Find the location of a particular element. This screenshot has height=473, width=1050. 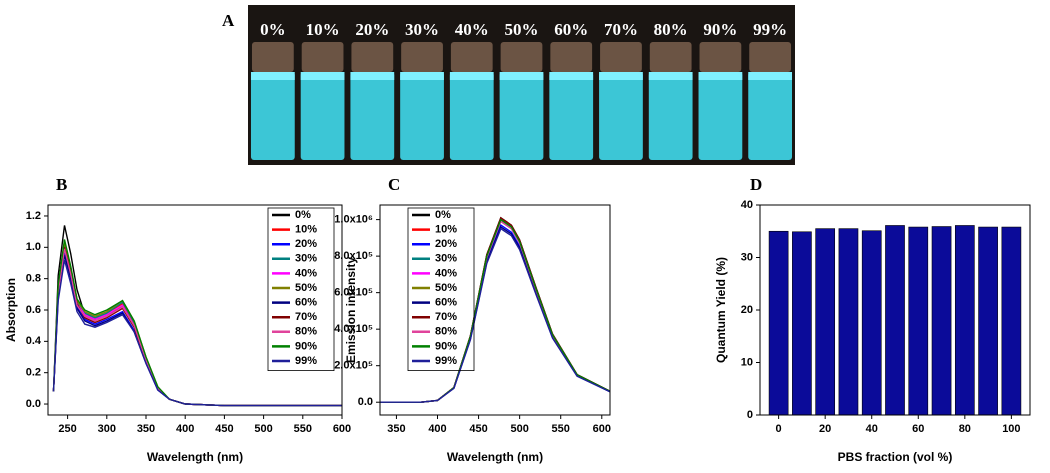

x-tick-label: 20 is located at coordinates (825, 429).